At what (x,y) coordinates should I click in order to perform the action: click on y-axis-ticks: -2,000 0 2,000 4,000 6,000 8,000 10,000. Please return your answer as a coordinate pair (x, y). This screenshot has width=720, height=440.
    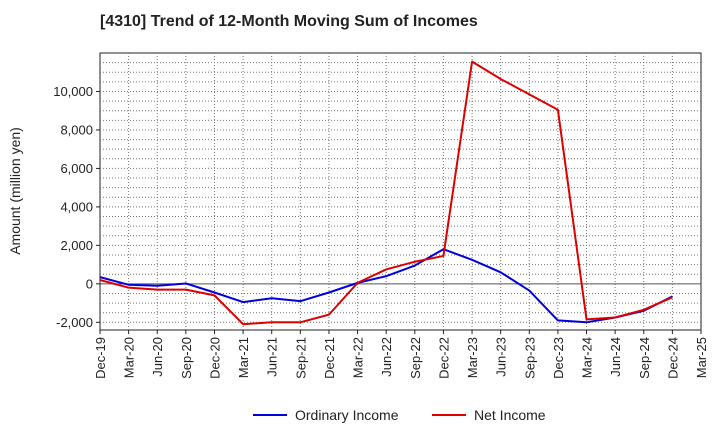
    Looking at the image, I should click on (76, 207).